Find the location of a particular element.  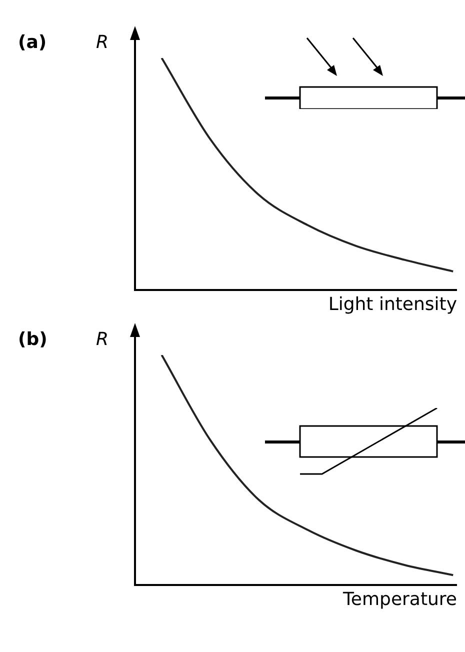

chart-title: (a) is located at coordinates (32, 42).